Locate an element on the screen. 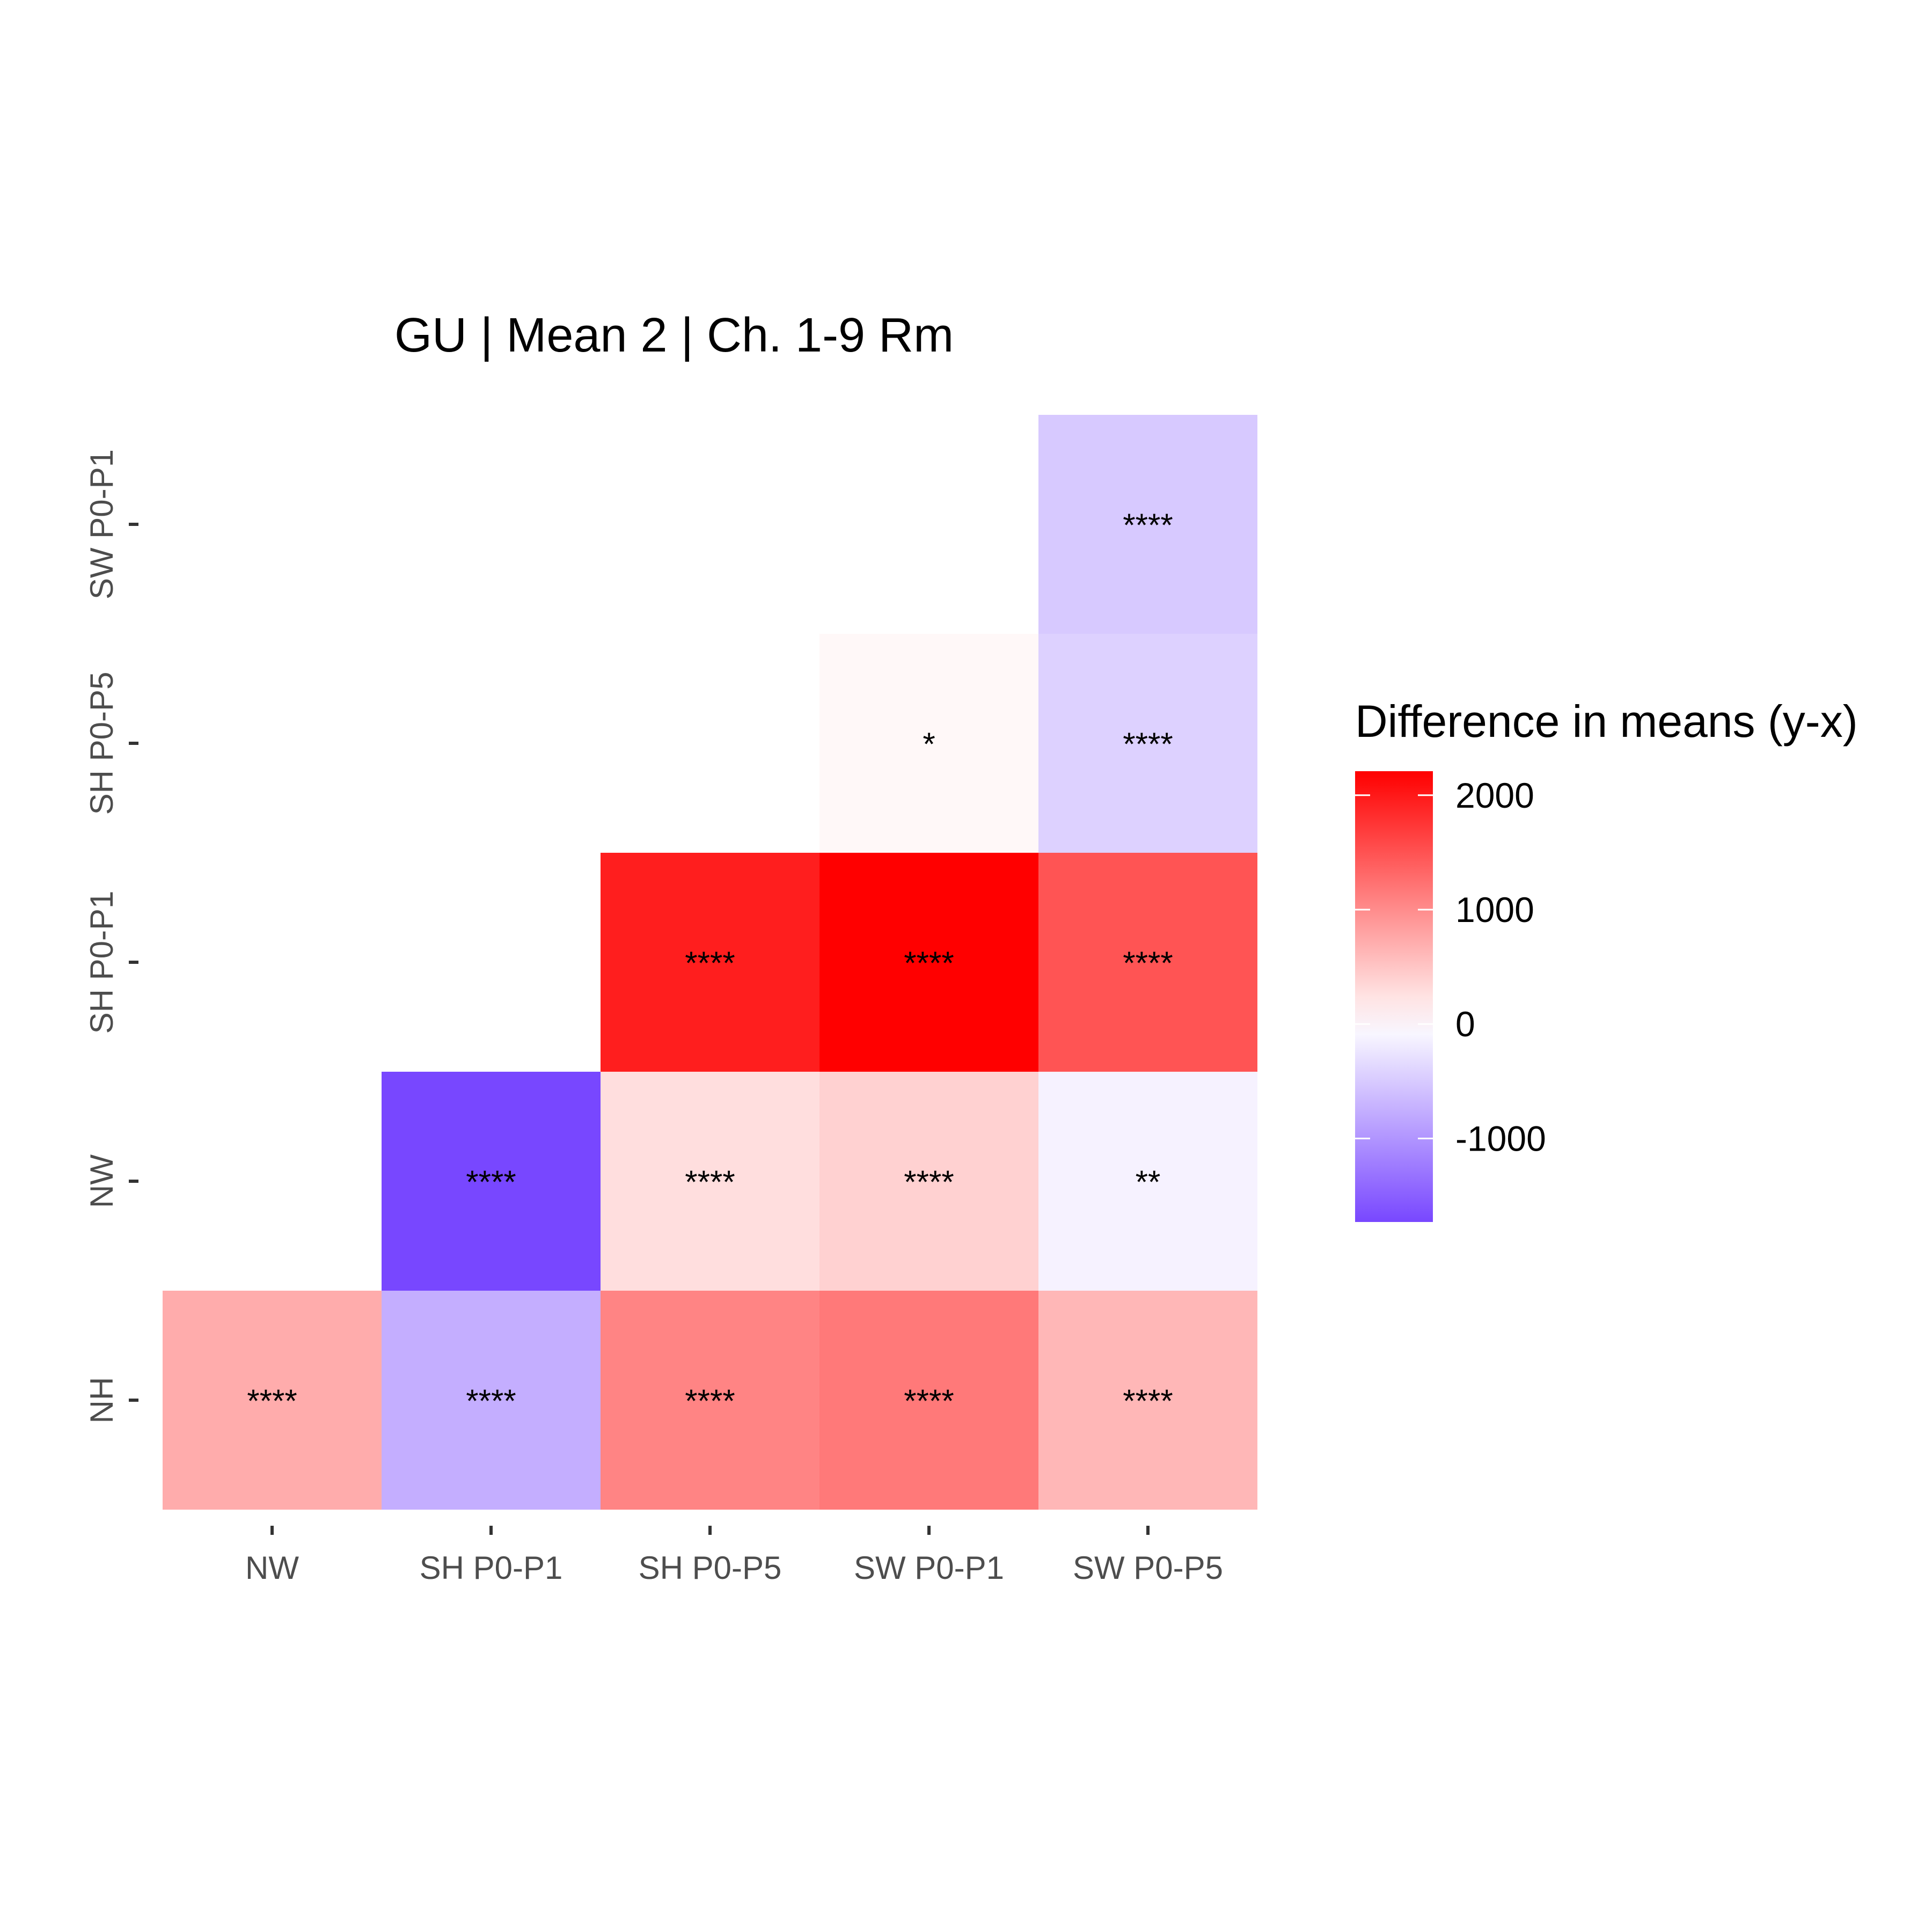  color-legend: Difference in means (y-x) 2000 1000 0 -1000 is located at coordinates (1606, 959).